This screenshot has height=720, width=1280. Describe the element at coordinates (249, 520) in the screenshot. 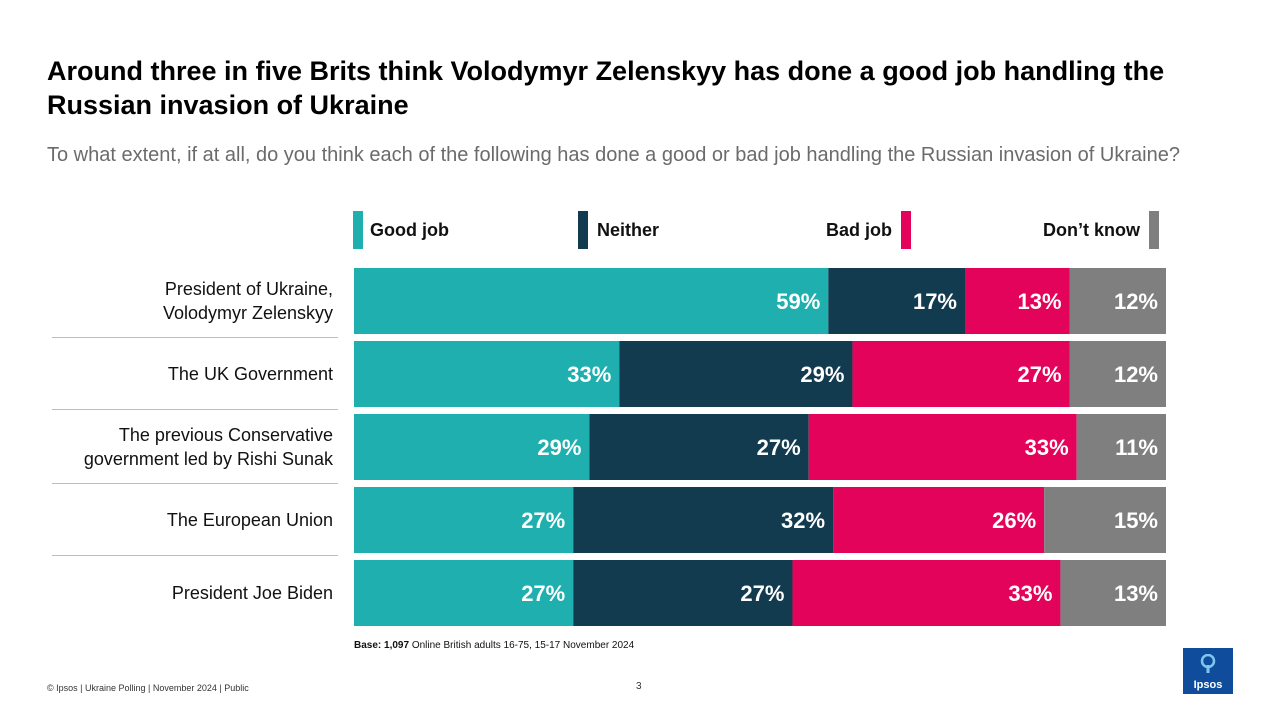

I see `row-label-line: The European Union` at that location.